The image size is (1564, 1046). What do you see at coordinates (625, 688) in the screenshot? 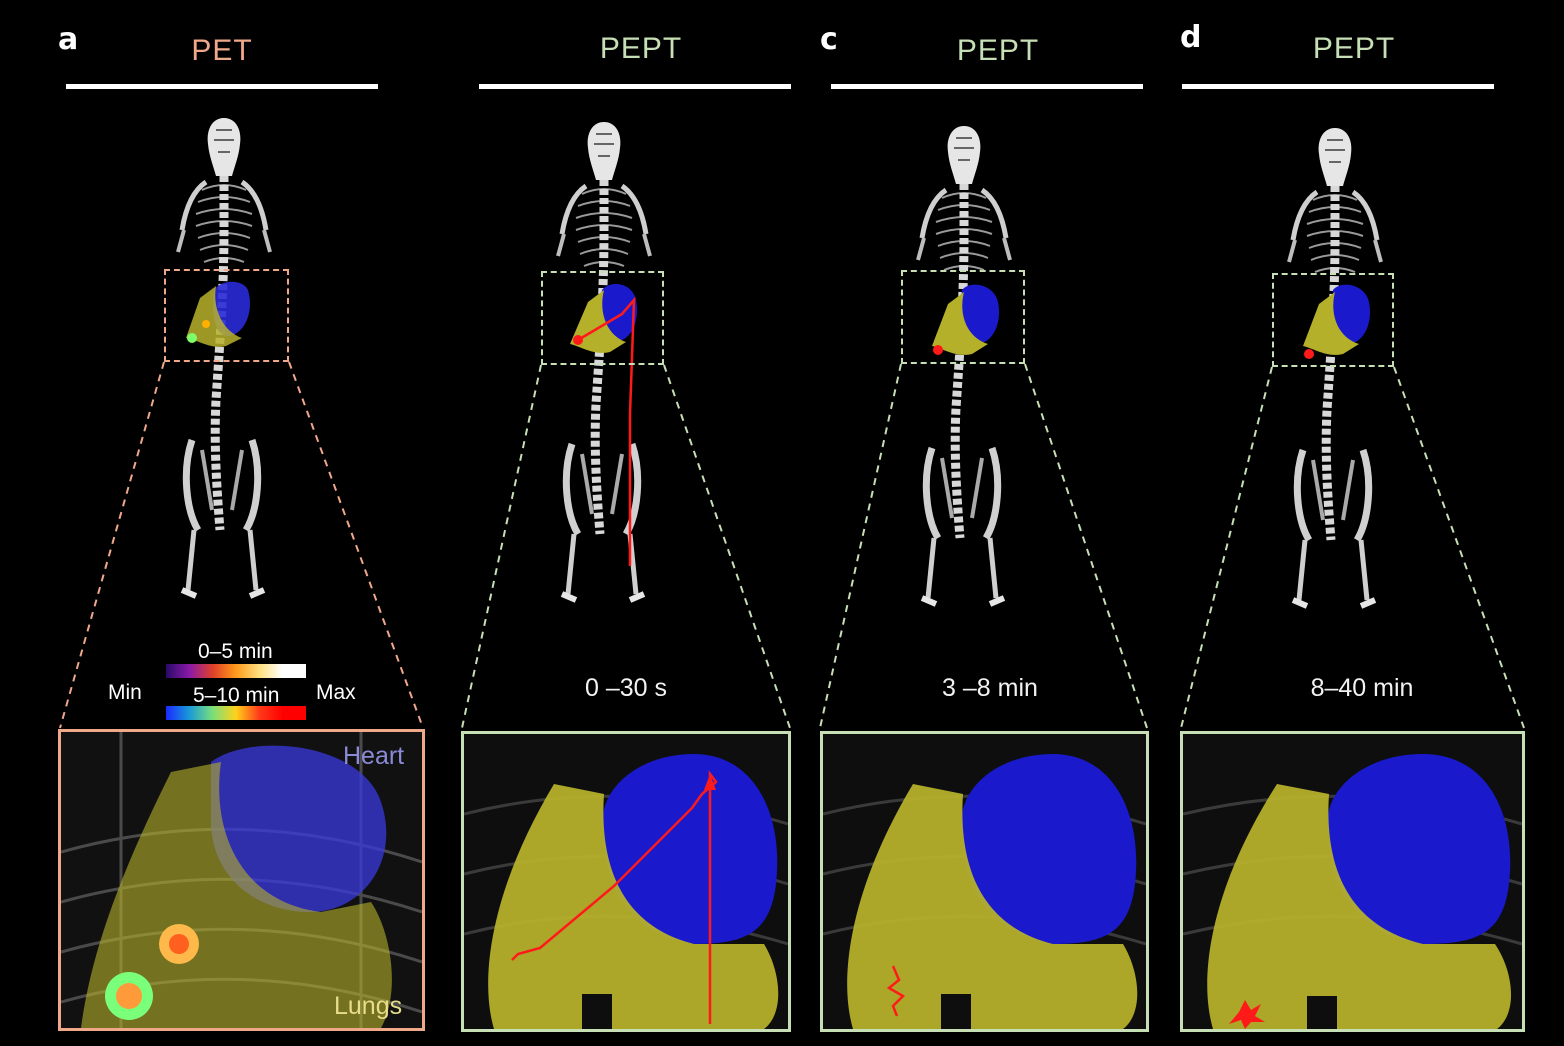
I see `time-window-label: 0 –30 s` at bounding box center [625, 688].